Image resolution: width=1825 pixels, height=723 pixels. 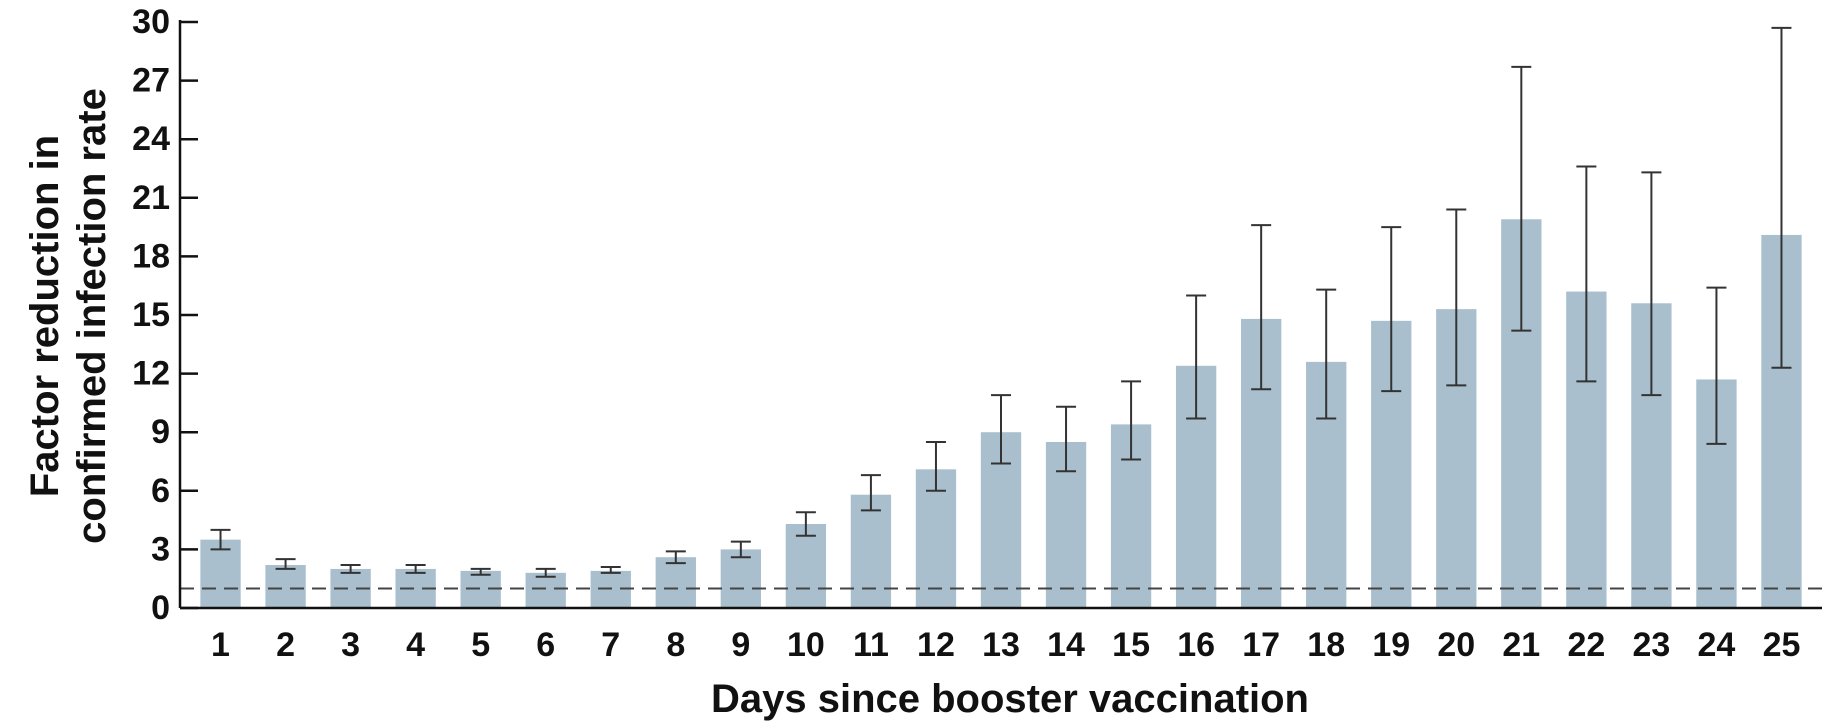 What do you see at coordinates (610, 645) in the screenshot?
I see `x-tick-label: 7` at bounding box center [610, 645].